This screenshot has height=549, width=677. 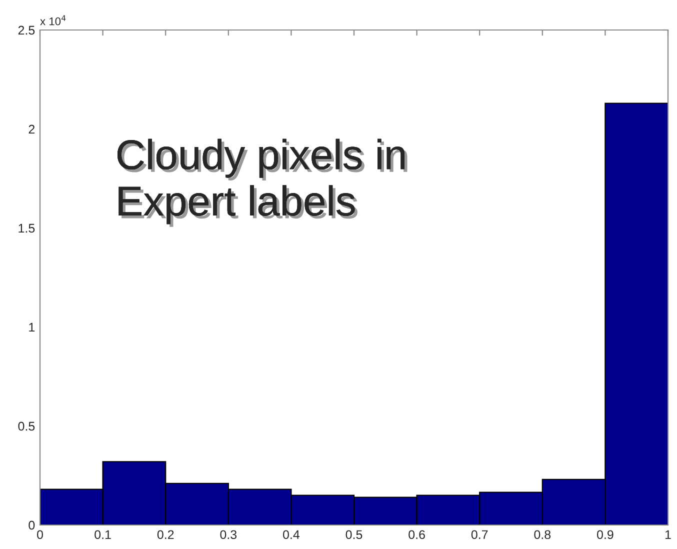 What do you see at coordinates (26, 30) in the screenshot?
I see `y-tick-label: 2.5` at bounding box center [26, 30].